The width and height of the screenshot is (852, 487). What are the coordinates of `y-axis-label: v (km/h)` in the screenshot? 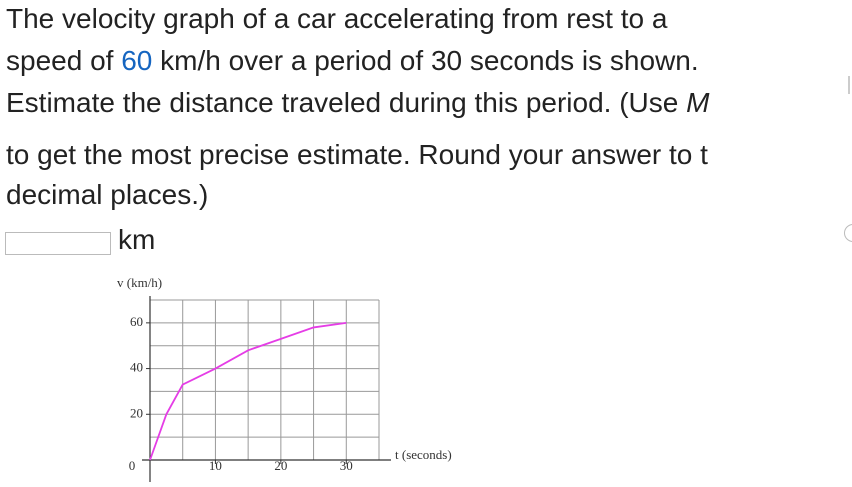 It's located at (139, 282).